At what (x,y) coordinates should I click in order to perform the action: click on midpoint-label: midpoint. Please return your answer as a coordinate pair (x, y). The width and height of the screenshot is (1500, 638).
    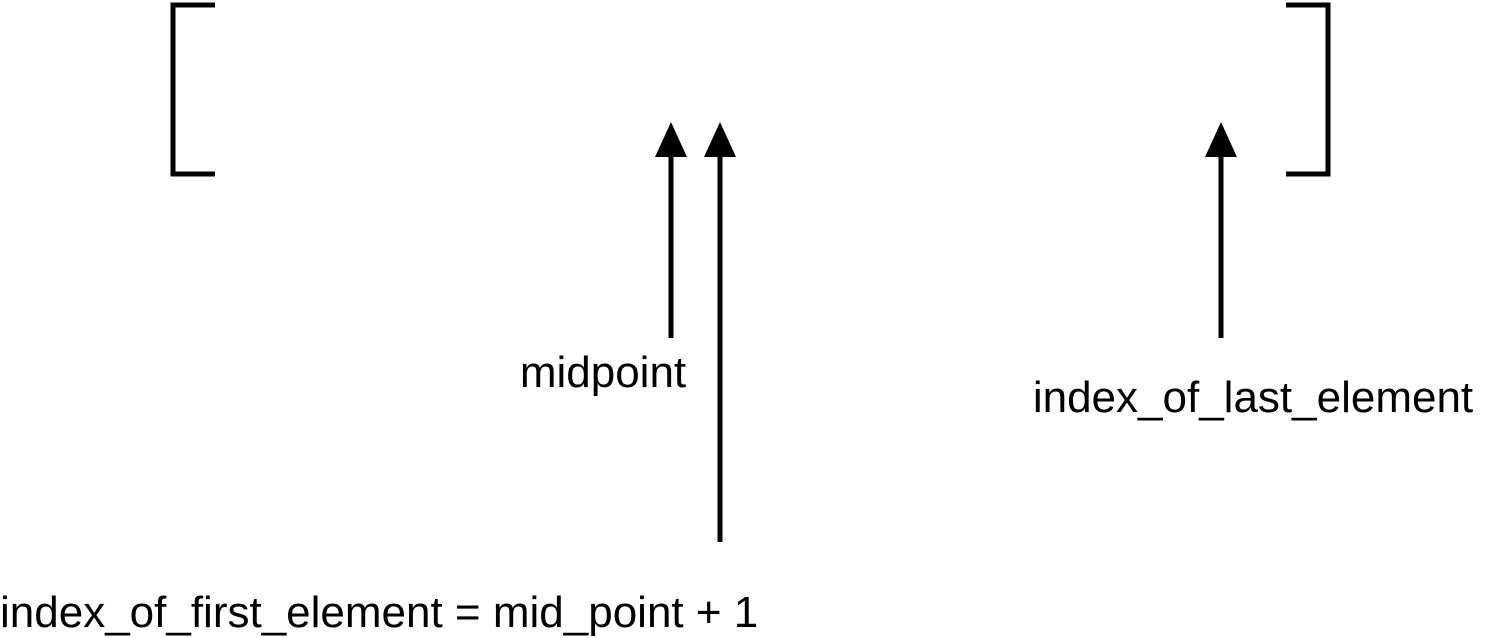
    Looking at the image, I should click on (603, 372).